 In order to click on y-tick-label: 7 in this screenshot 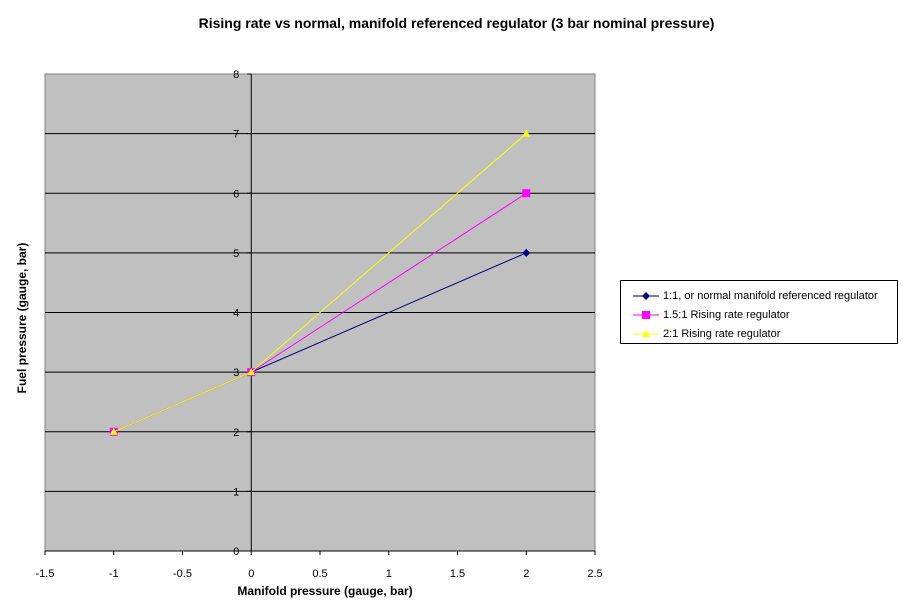, I will do `click(236, 135)`.